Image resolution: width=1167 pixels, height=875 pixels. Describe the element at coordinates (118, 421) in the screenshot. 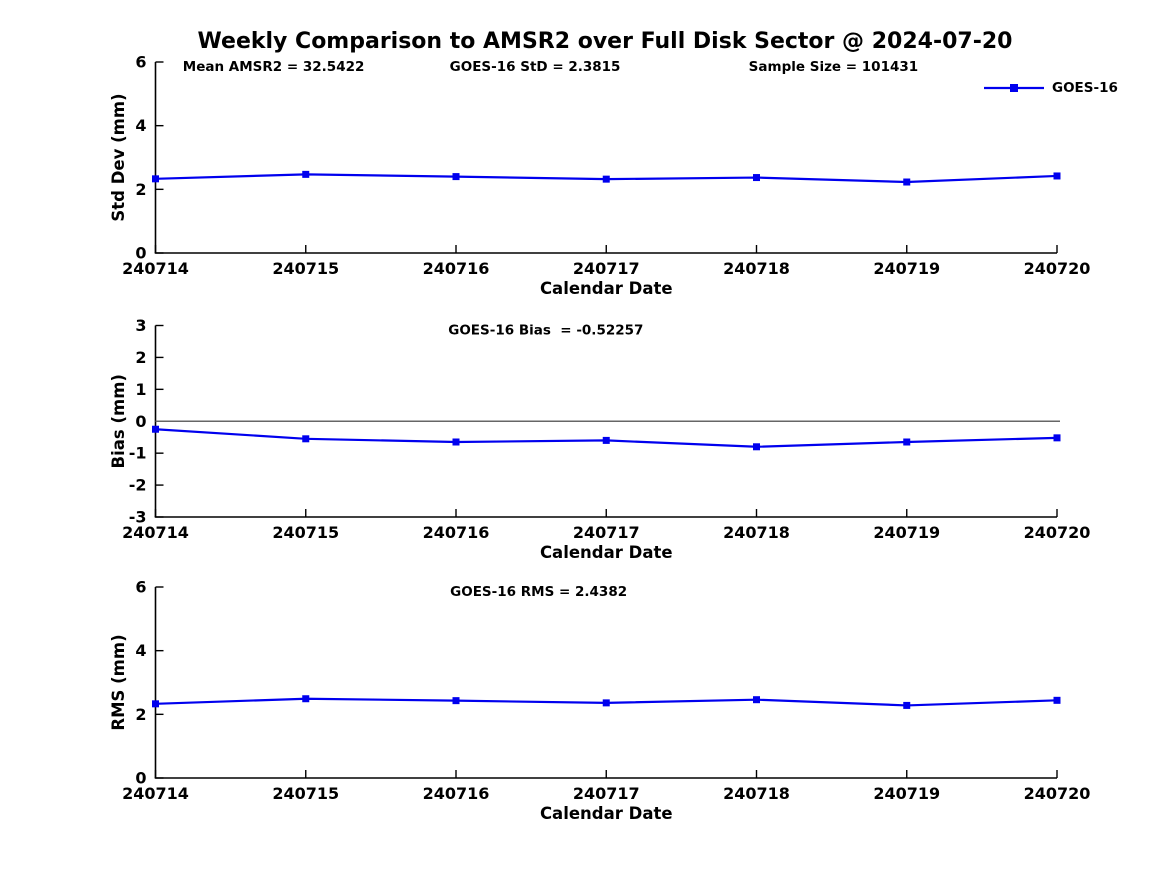

I see `y-axis-label: Bias (mm)` at that location.